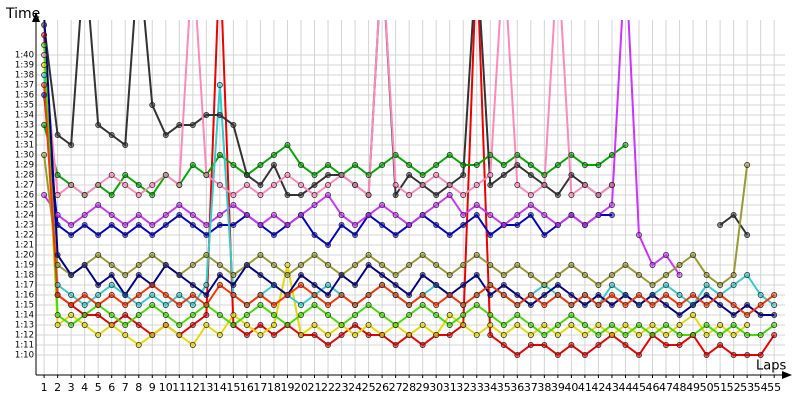 This screenshot has height=400, width=800. Describe the element at coordinates (734, 387) in the screenshot. I see `x-tick-label: 52` at that location.